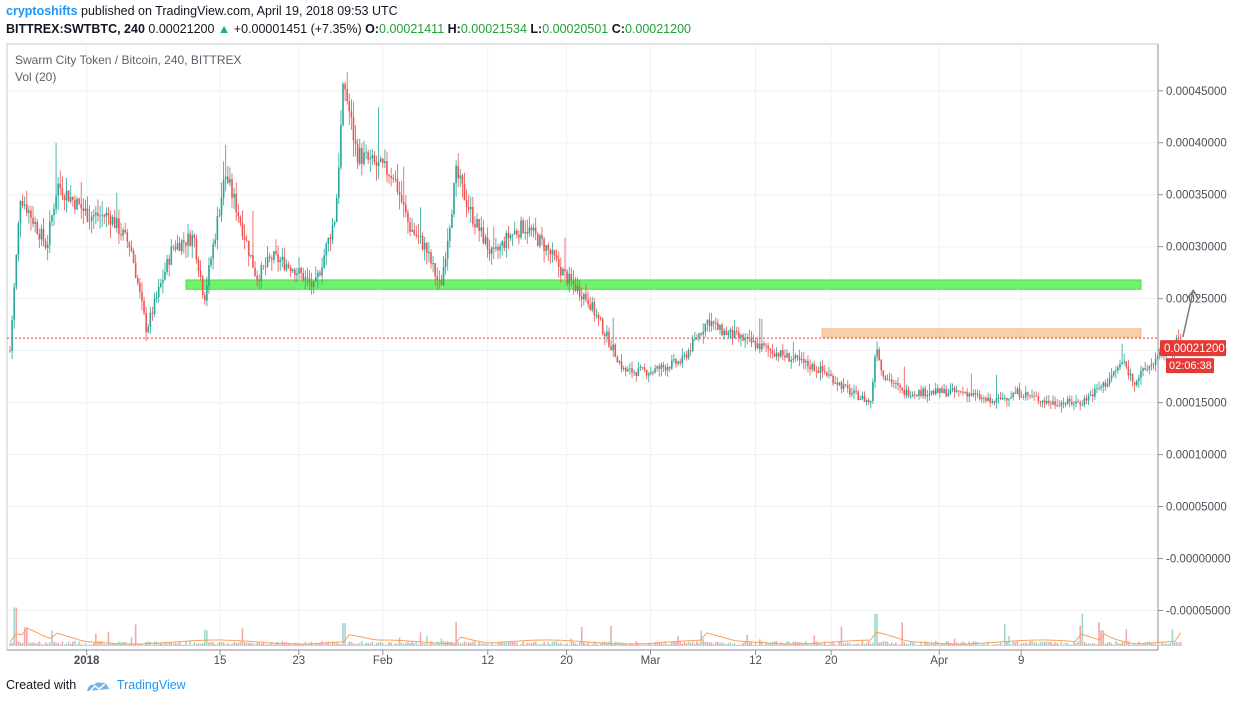  Describe the element at coordinates (42, 11) in the screenshot. I see `author-link: cryptoshifts` at that location.